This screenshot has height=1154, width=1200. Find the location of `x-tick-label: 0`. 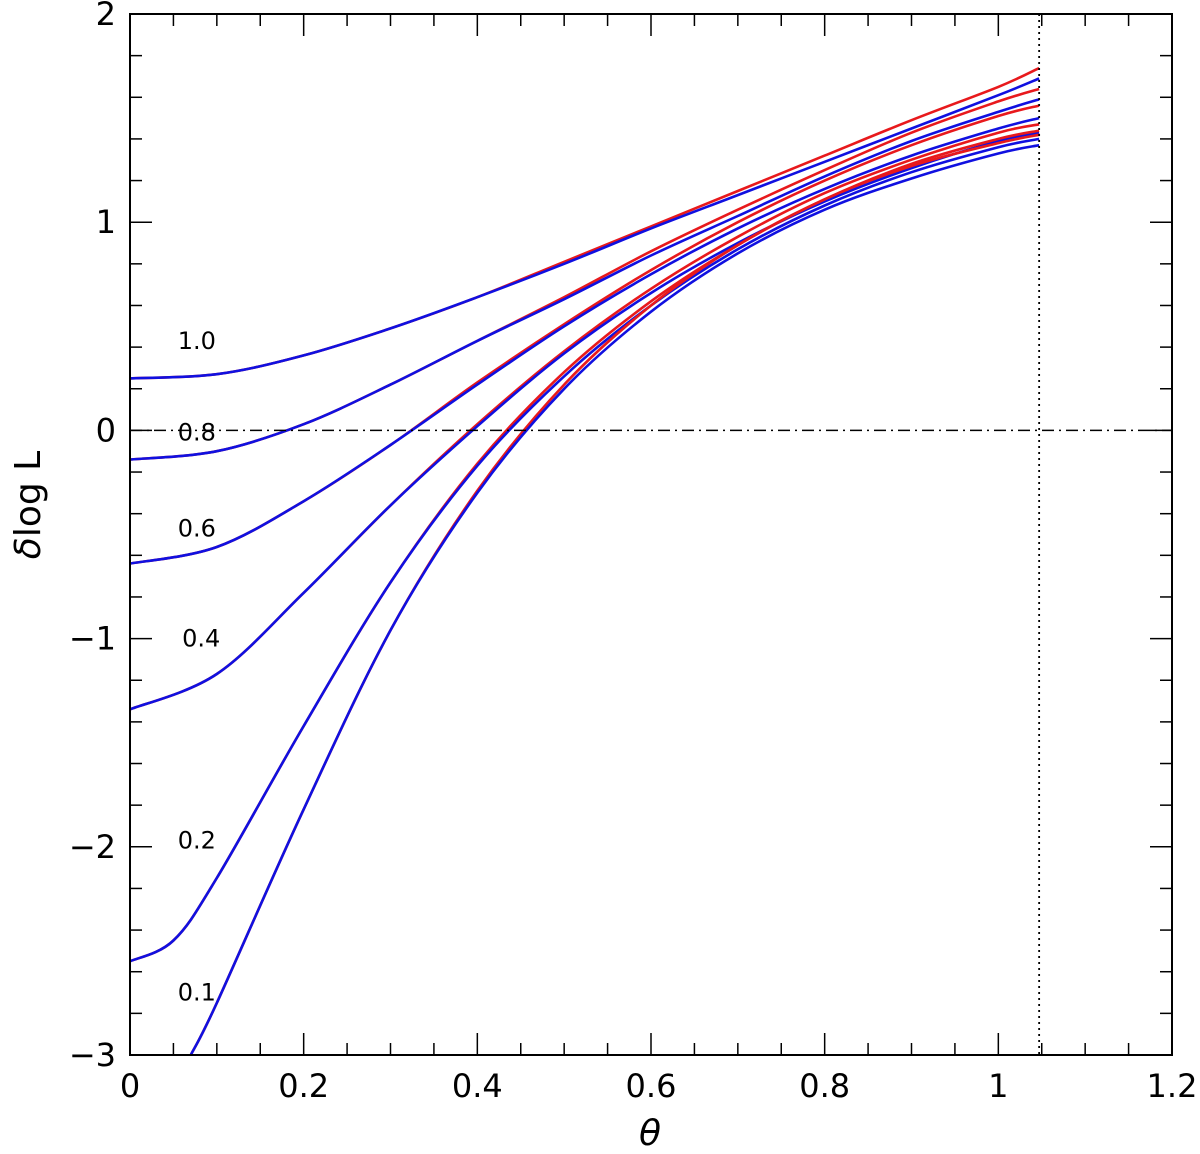

x-tick-label: 0 is located at coordinates (130, 1086).